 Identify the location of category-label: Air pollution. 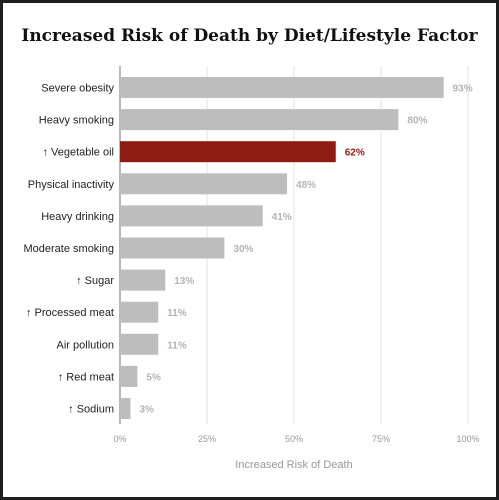
(85, 345).